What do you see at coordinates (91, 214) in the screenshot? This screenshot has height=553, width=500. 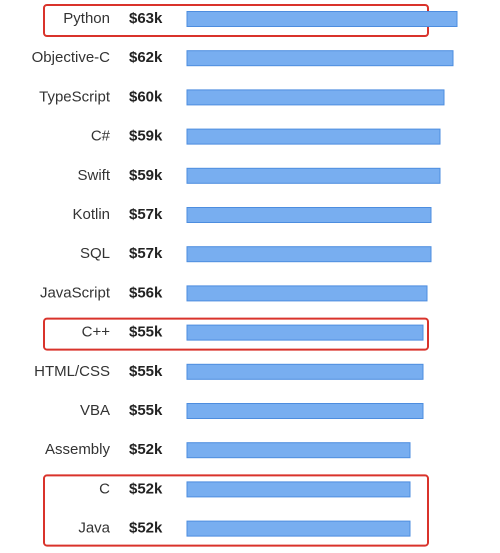 I see `language-label-kotlin: Kotlin` at bounding box center [91, 214].